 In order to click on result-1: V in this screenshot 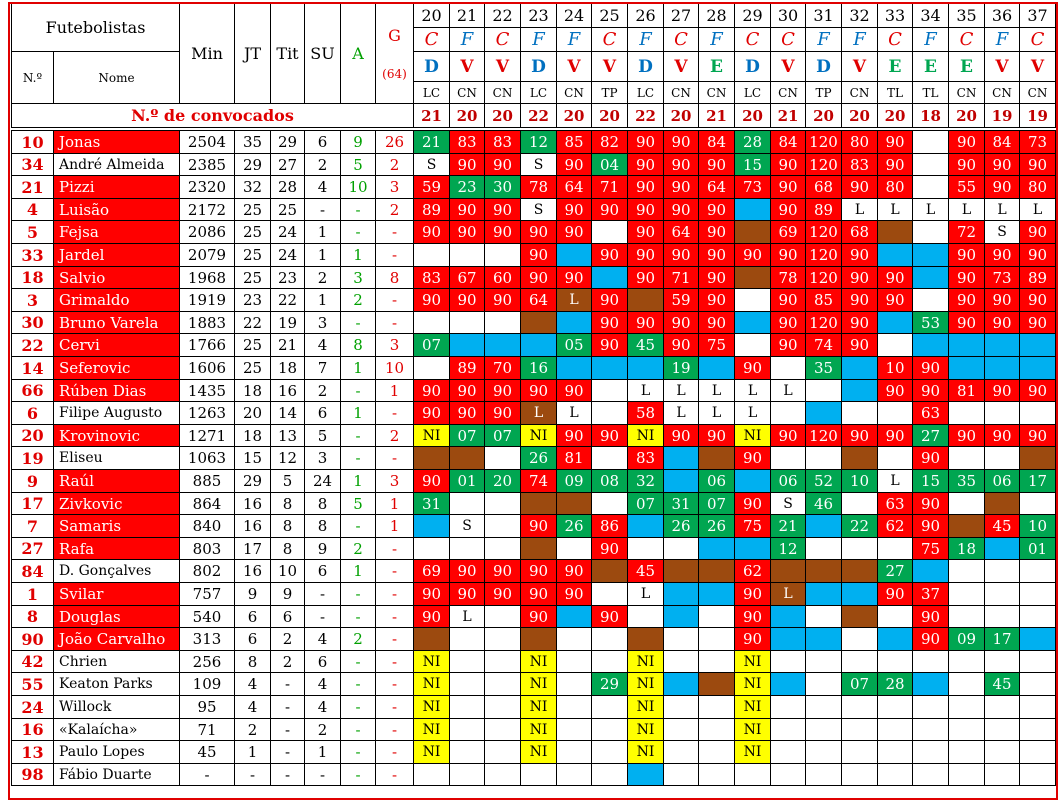, I will do `click(467, 66)`.